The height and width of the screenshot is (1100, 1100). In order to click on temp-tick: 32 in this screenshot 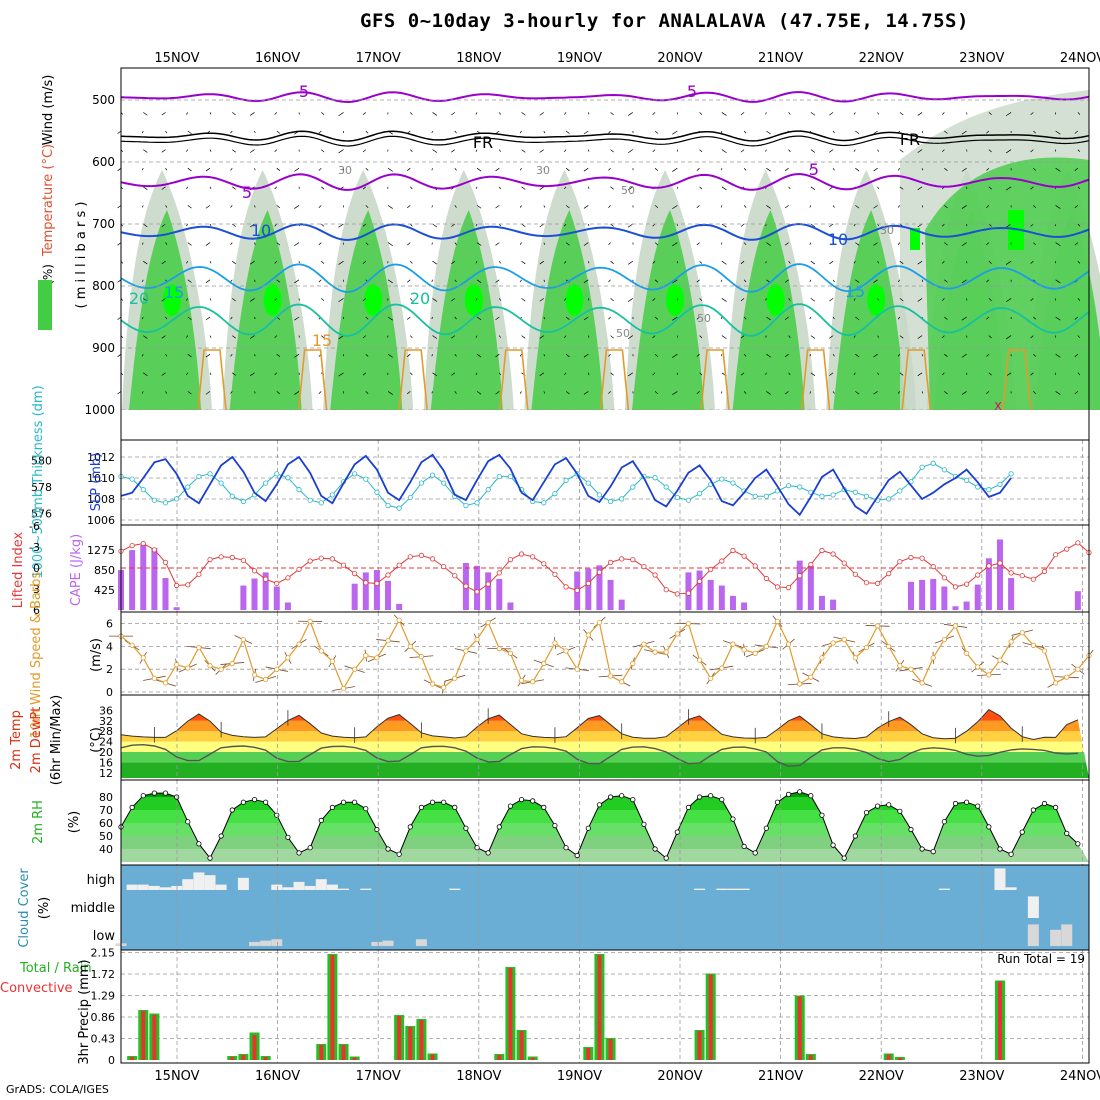, I will do `click(106, 721)`.